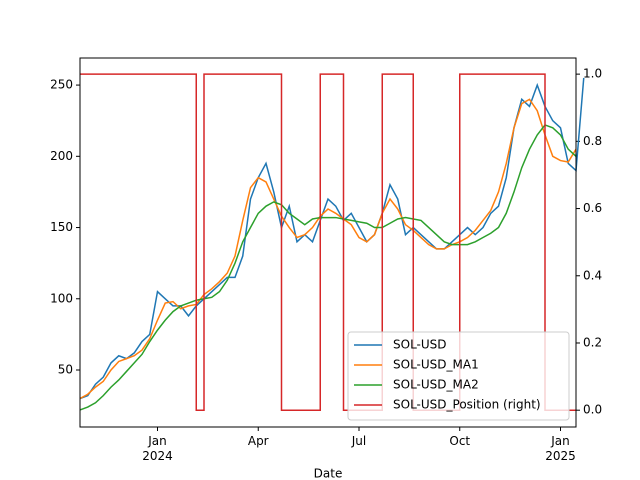 Image resolution: width=640 pixels, height=480 pixels. What do you see at coordinates (458, 376) in the screenshot?
I see `legend-box` at bounding box center [458, 376].